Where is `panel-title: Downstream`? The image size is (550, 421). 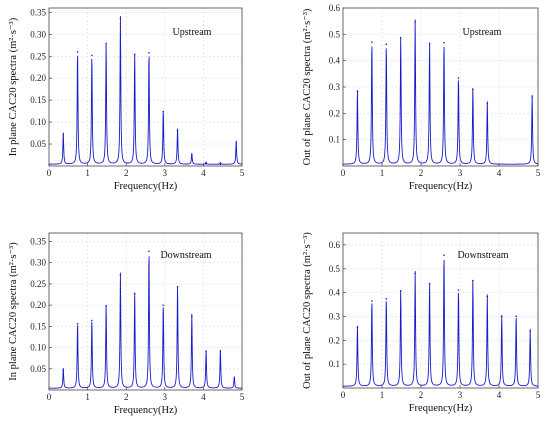 panel-title: Downstream is located at coordinates (482, 255).